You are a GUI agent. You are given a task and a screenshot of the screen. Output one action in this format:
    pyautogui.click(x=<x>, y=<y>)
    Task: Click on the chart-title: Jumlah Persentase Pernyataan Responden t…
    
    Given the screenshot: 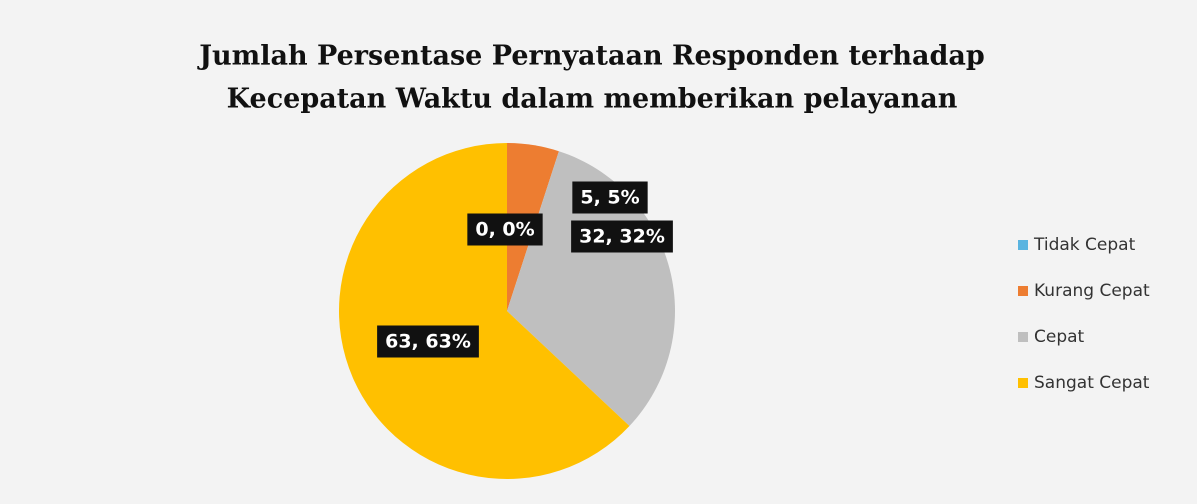 What is the action you would take?
    pyautogui.click(x=590, y=56)
    